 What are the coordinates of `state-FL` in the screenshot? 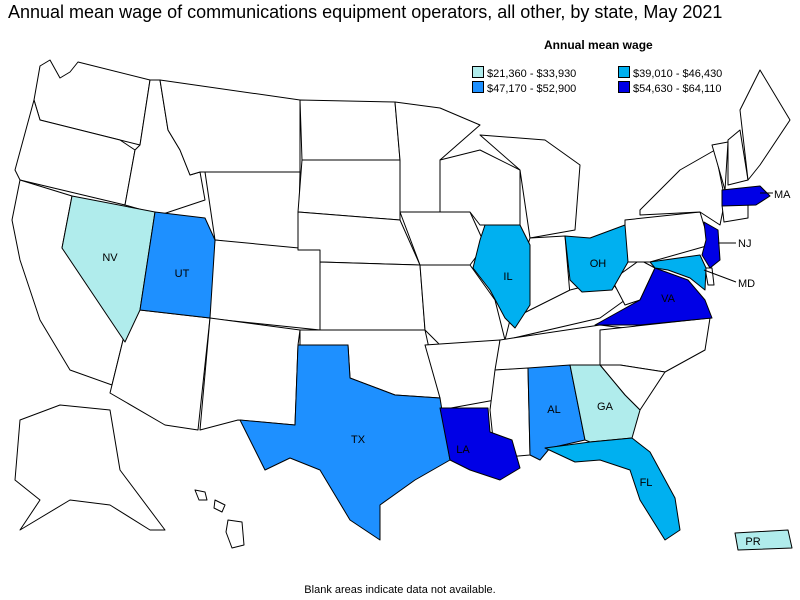 It's located at (612, 489).